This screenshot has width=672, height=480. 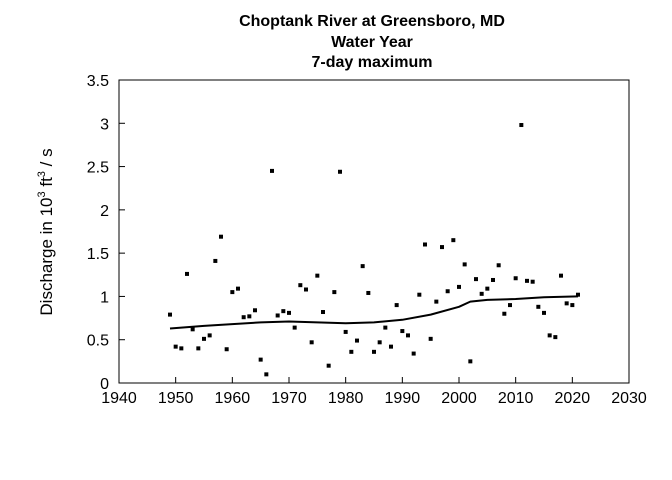 What do you see at coordinates (573, 398) in the screenshot?
I see `x-tick-label: 2020` at bounding box center [573, 398].